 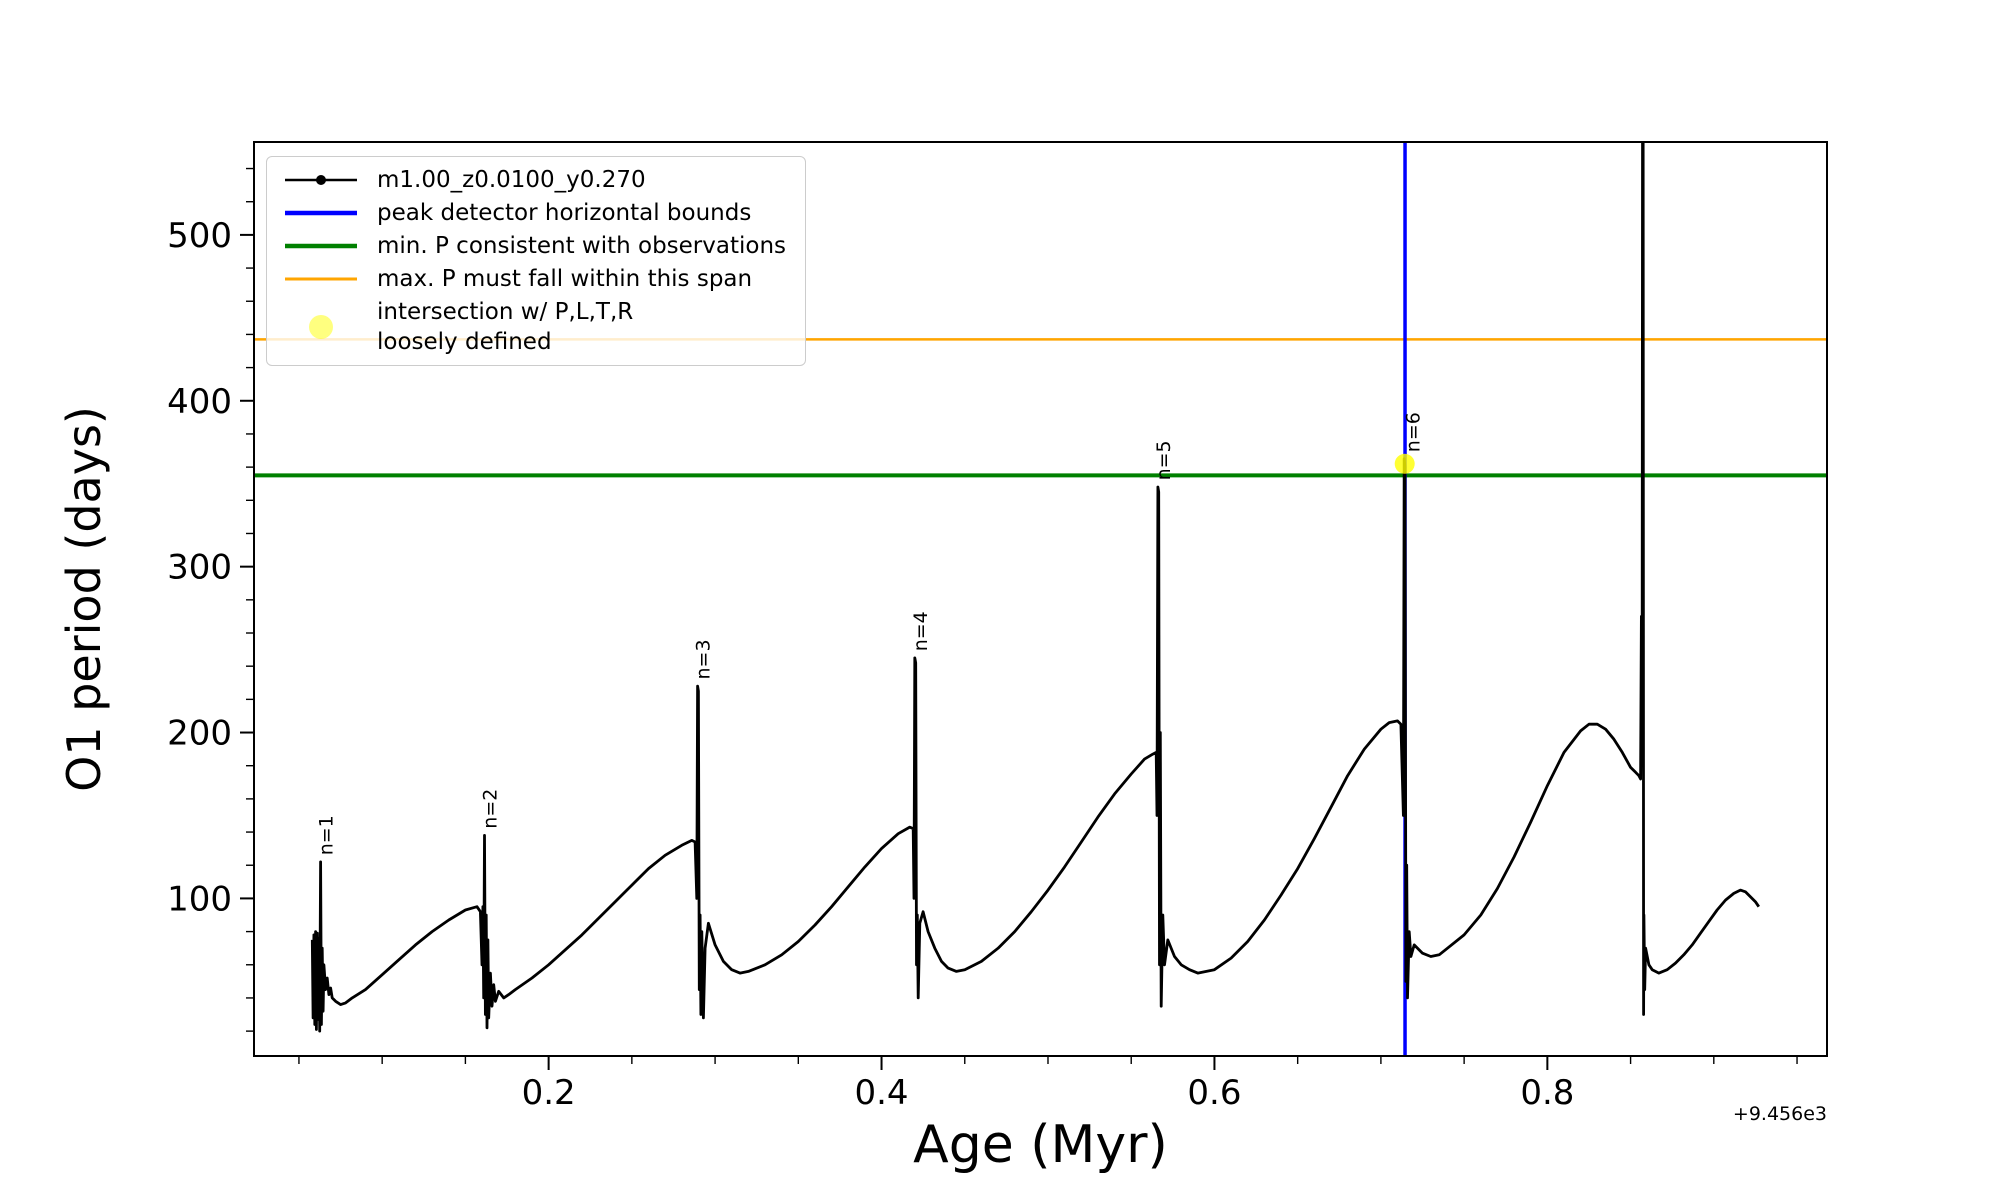 What do you see at coordinates (549, 1093) in the screenshot?
I see `x-tick-label: 0.2` at bounding box center [549, 1093].